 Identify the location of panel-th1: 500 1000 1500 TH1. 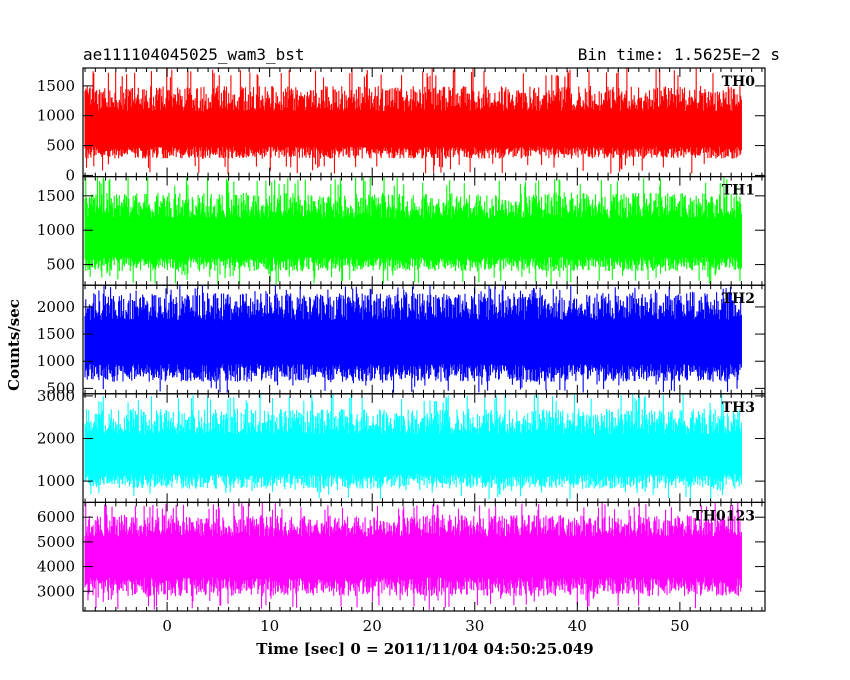
(401, 231).